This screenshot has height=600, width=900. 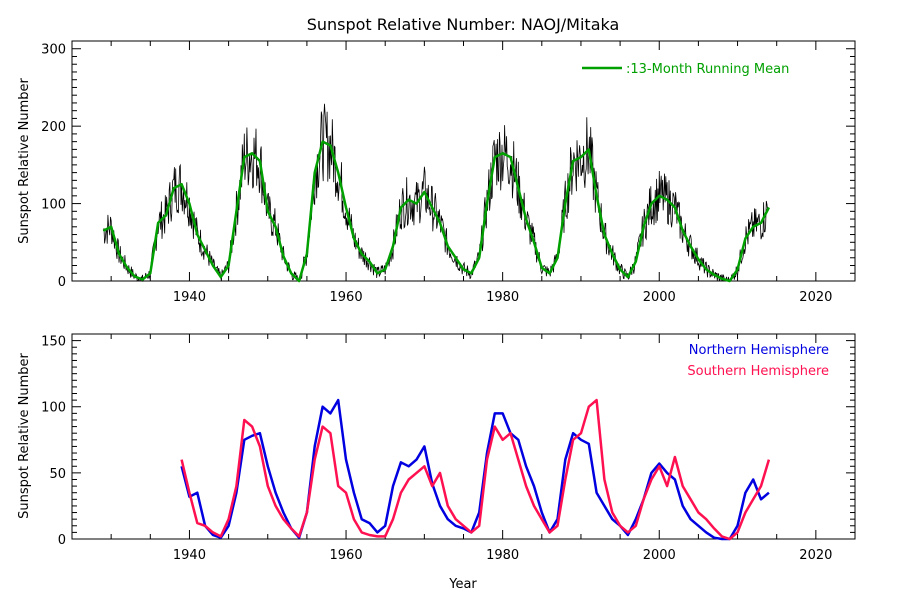 I want to click on legend-label: :13-Month Running Mean, so click(x=707, y=69).